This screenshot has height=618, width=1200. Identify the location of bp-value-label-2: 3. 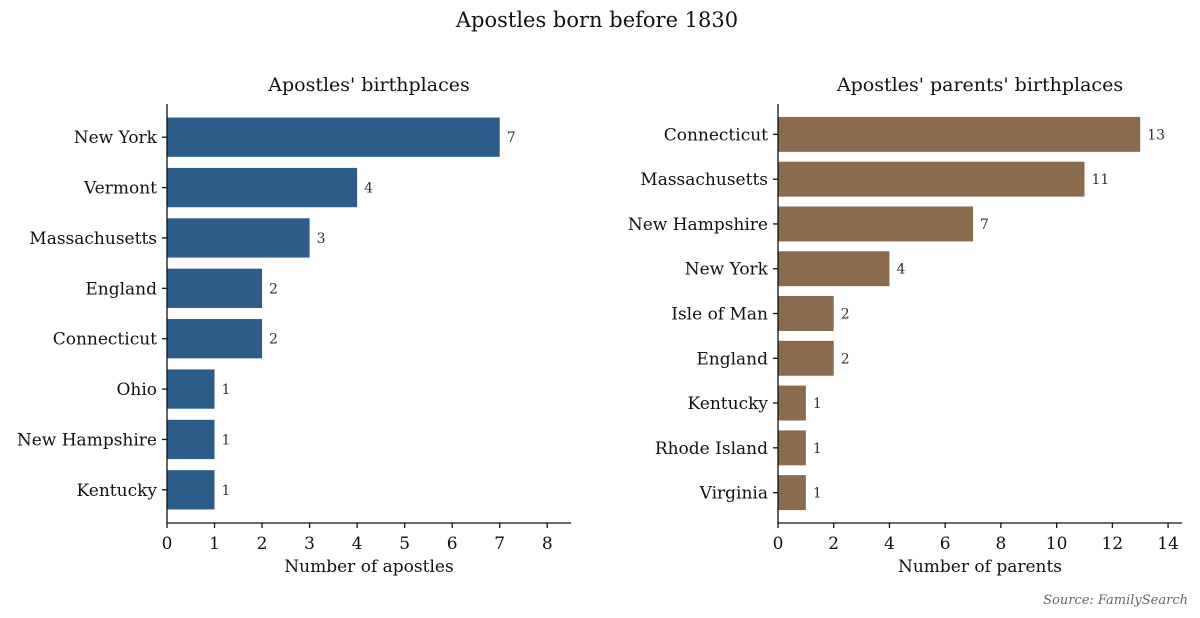
(321, 239).